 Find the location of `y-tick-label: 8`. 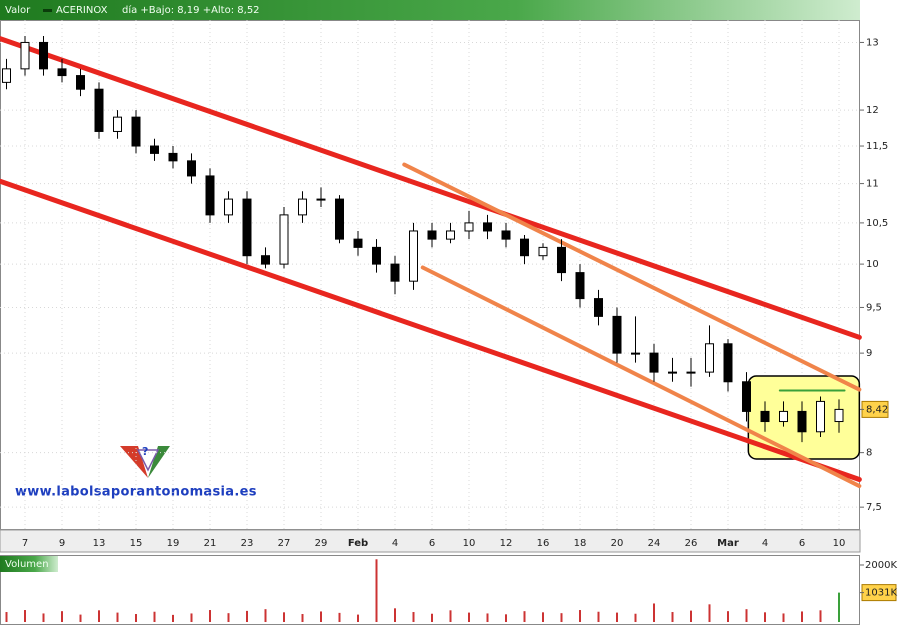

y-tick-label: 8 is located at coordinates (869, 453).